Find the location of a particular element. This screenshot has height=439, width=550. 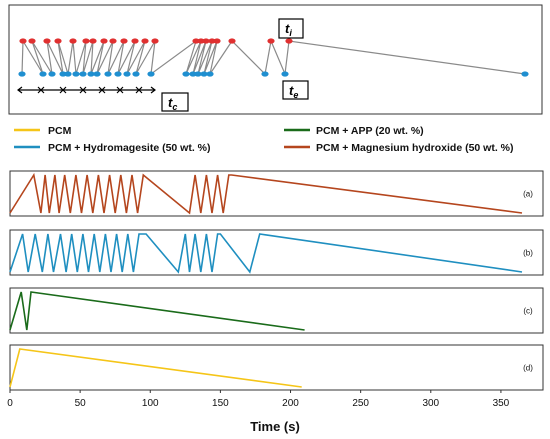

x-tick-label: 350 is located at coordinates (501, 403).